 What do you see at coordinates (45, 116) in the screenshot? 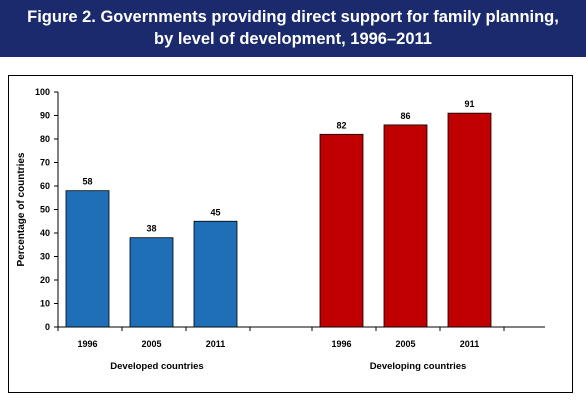
I see `y-tick-label: 90` at bounding box center [45, 116].